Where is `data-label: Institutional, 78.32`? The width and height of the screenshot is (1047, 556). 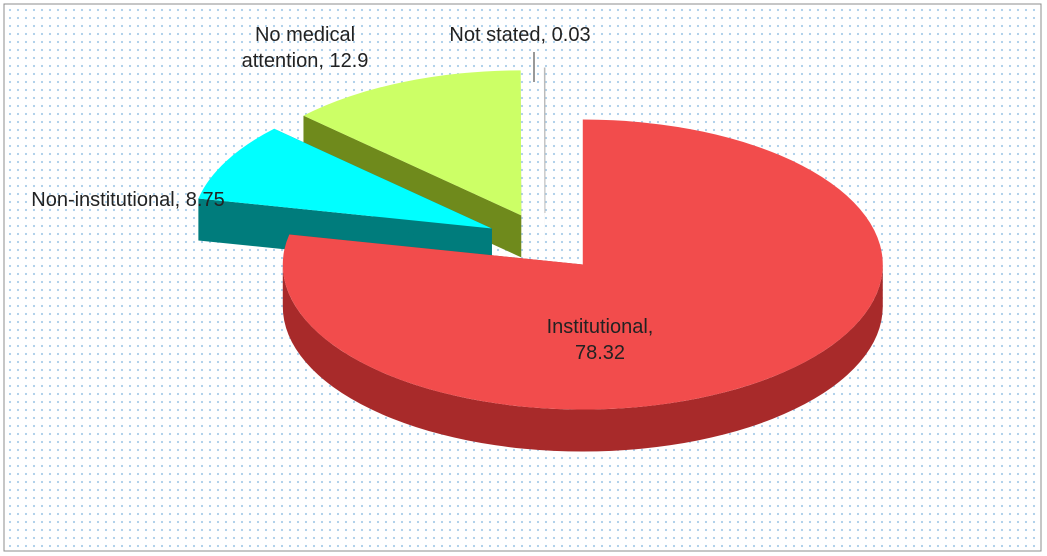 data-label: Institutional, 78.32 is located at coordinates (600, 340).